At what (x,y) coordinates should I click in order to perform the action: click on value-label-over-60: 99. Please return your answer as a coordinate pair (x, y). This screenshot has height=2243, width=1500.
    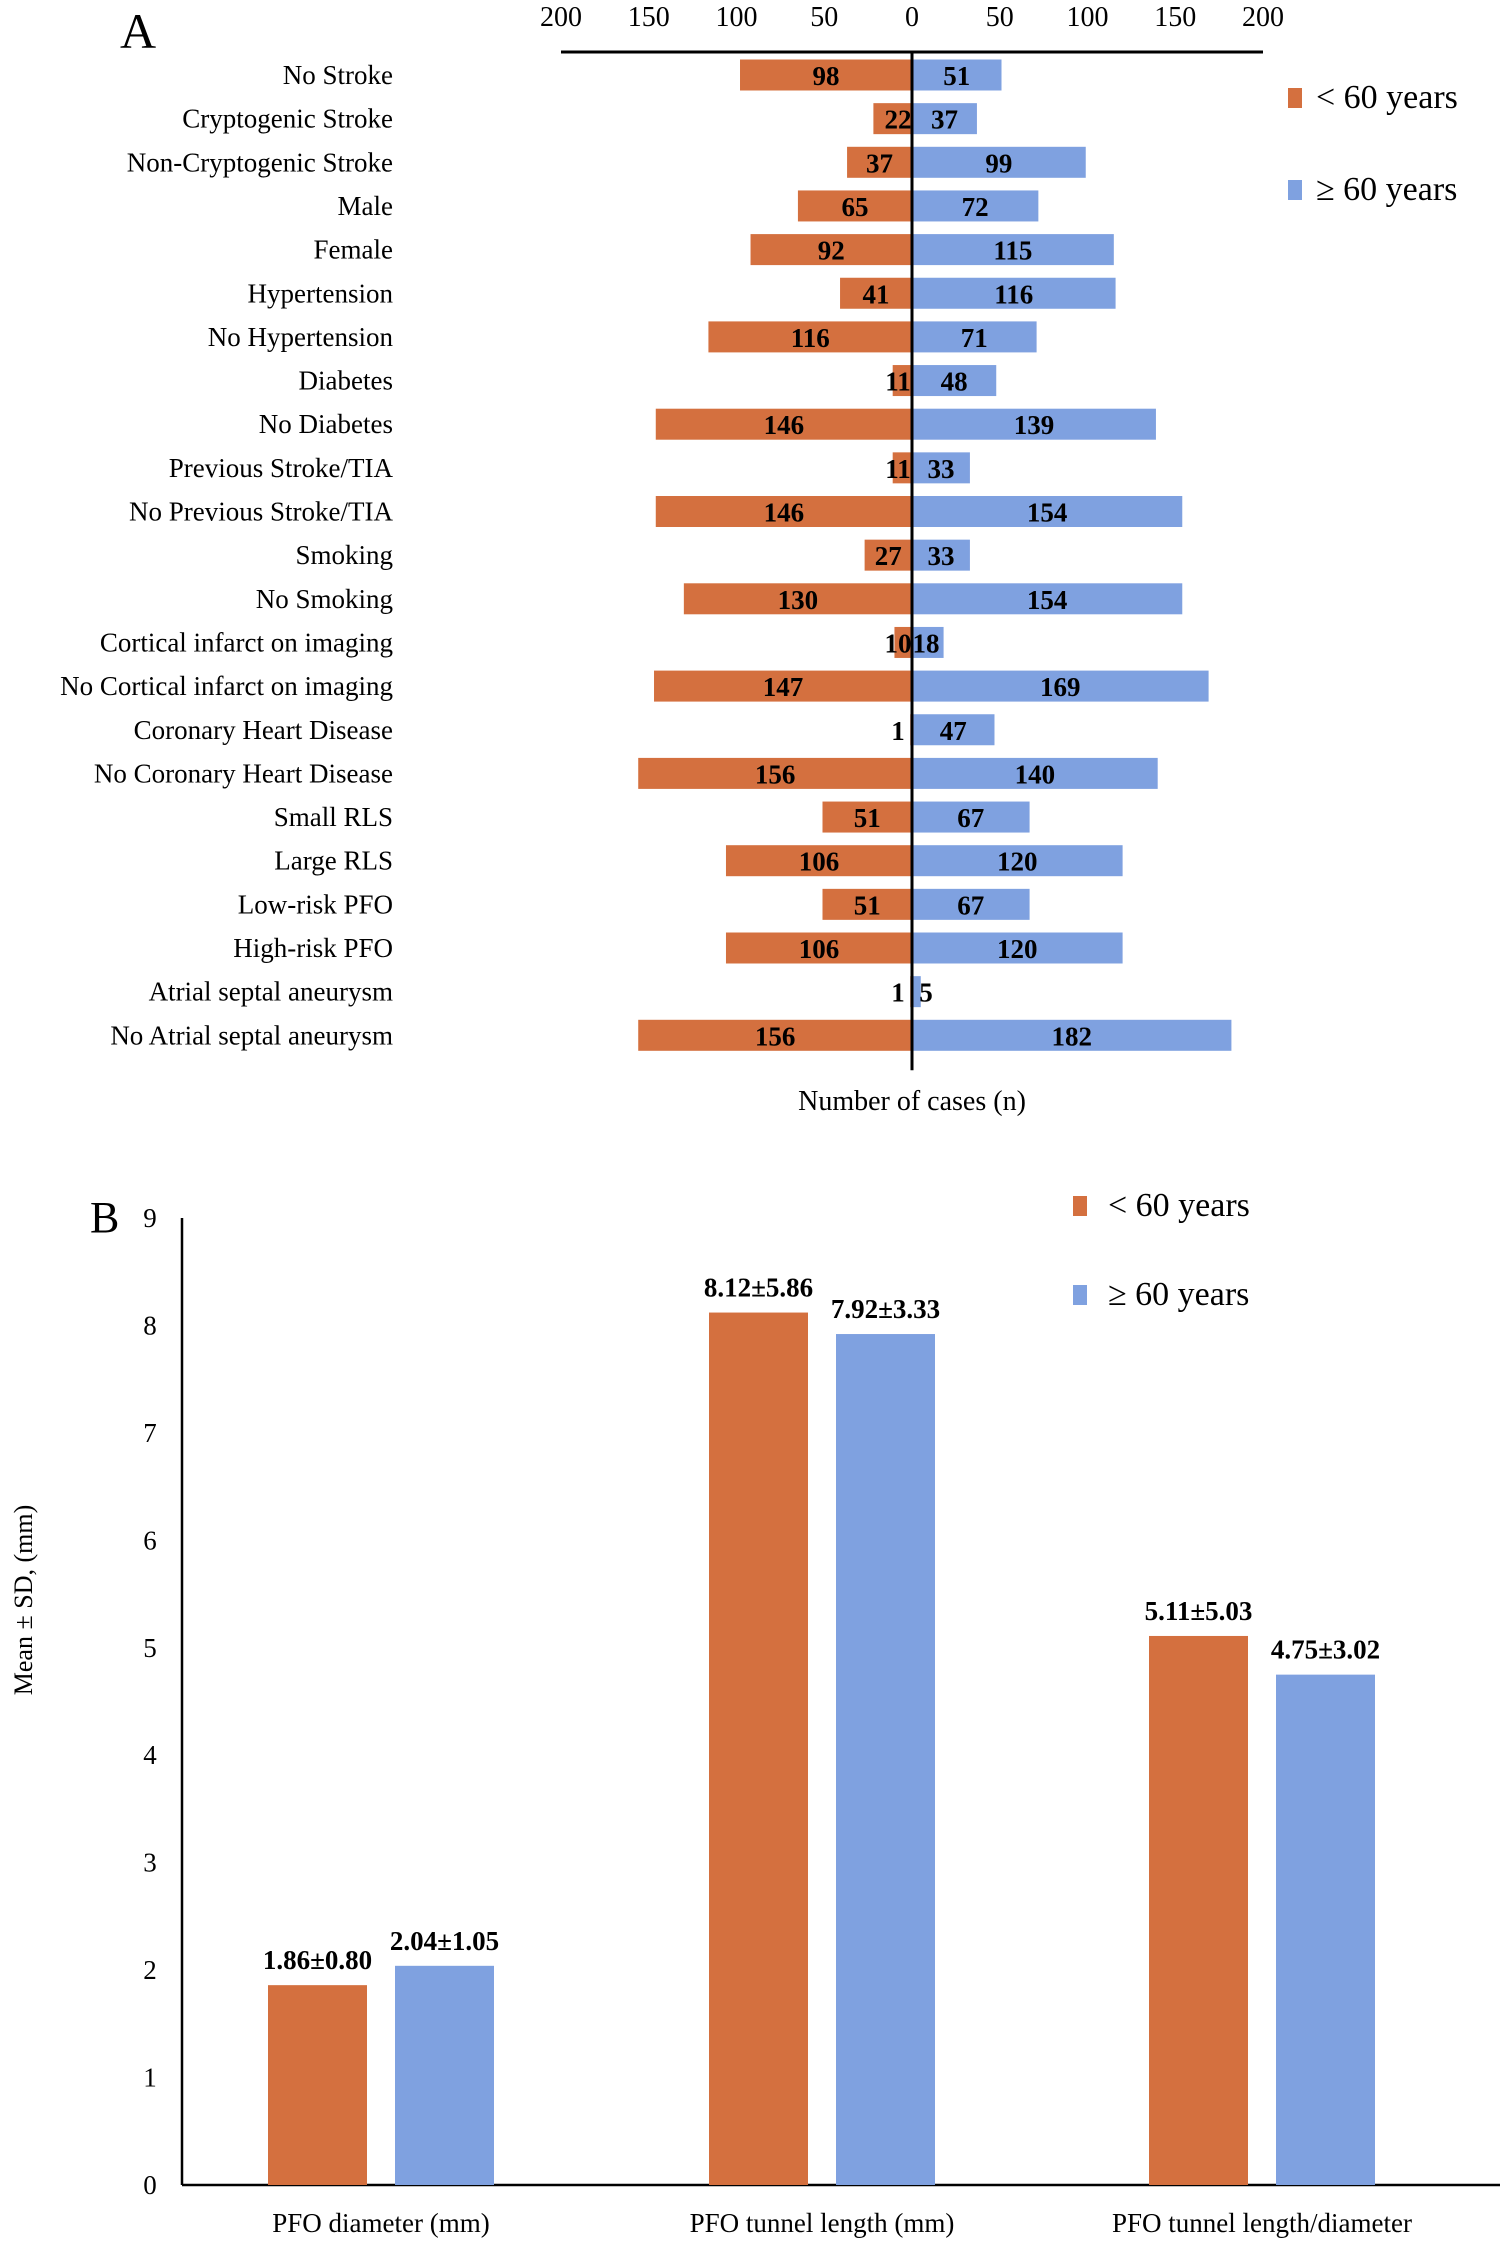
    Looking at the image, I should click on (998, 163).